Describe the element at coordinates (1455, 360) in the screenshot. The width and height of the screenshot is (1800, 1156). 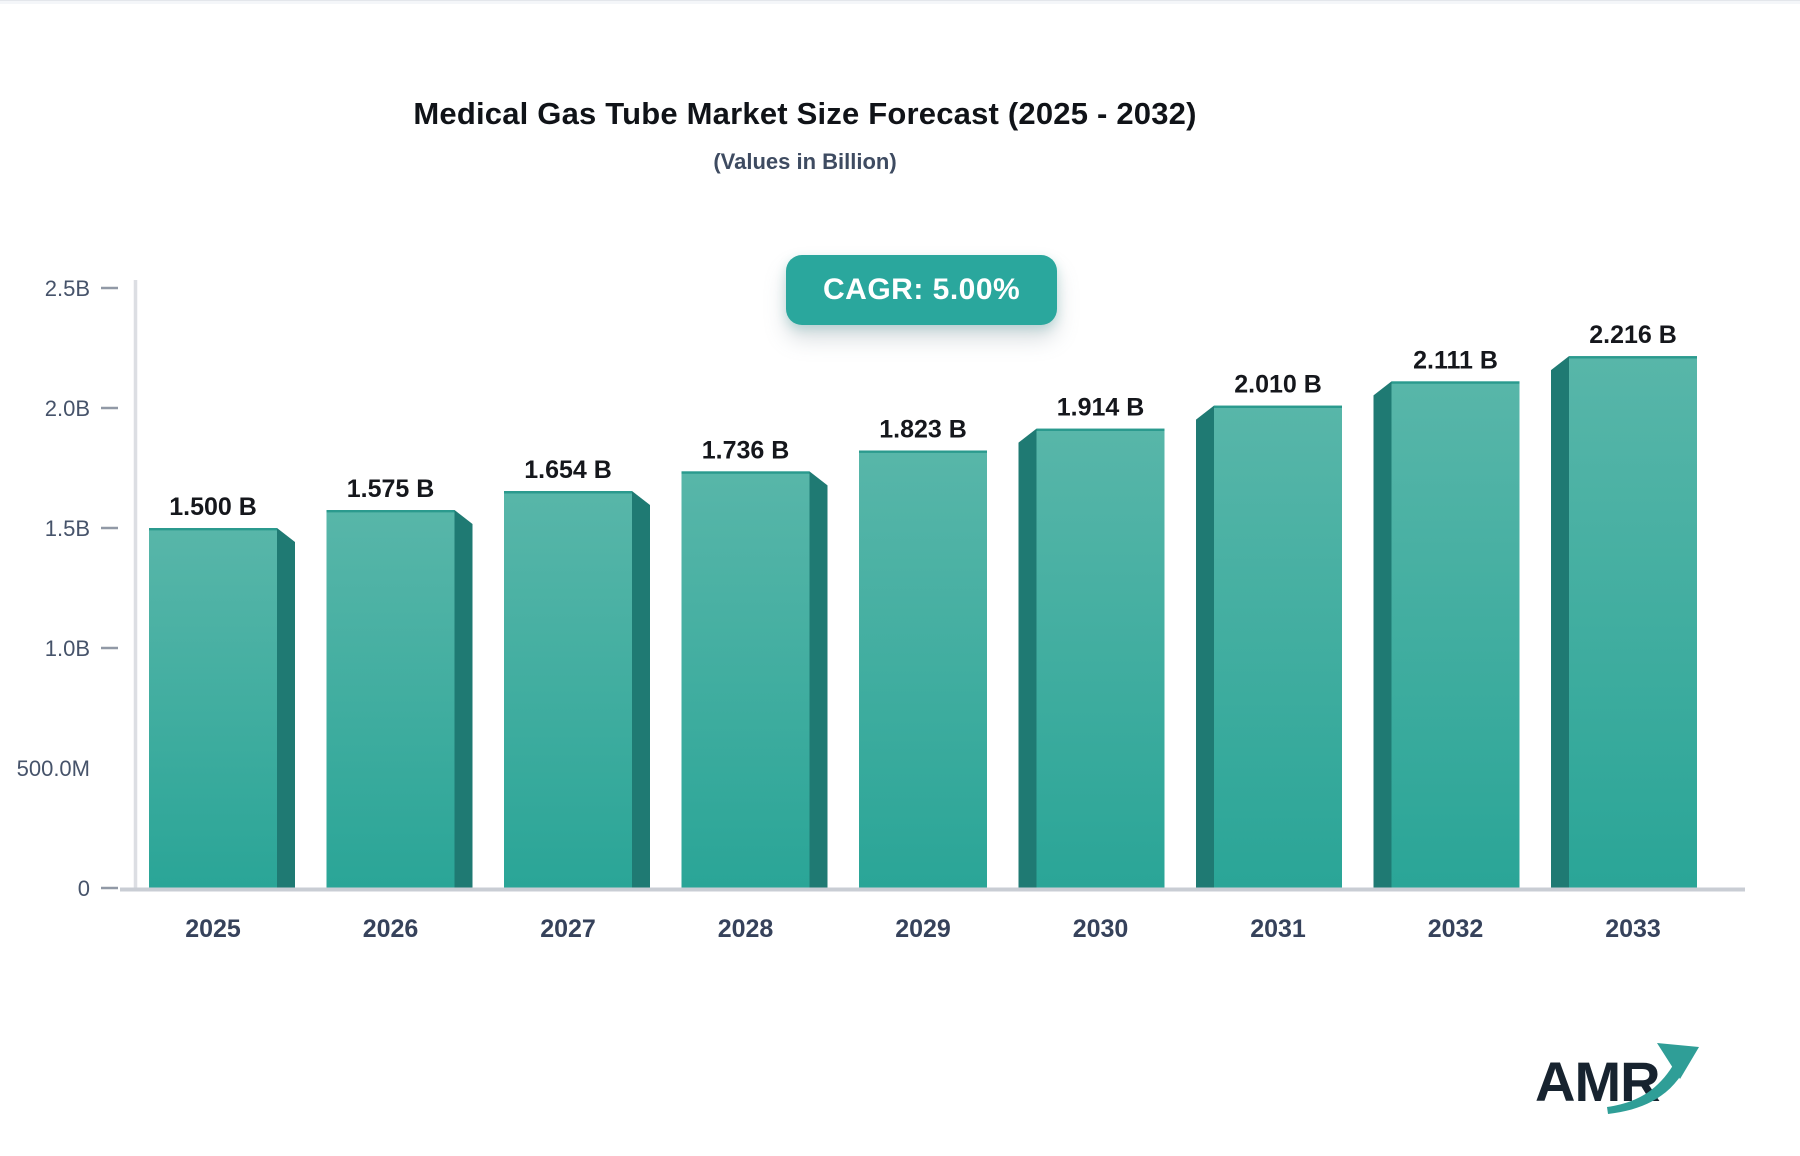
I see `bar-value-label: 2.111 B` at that location.